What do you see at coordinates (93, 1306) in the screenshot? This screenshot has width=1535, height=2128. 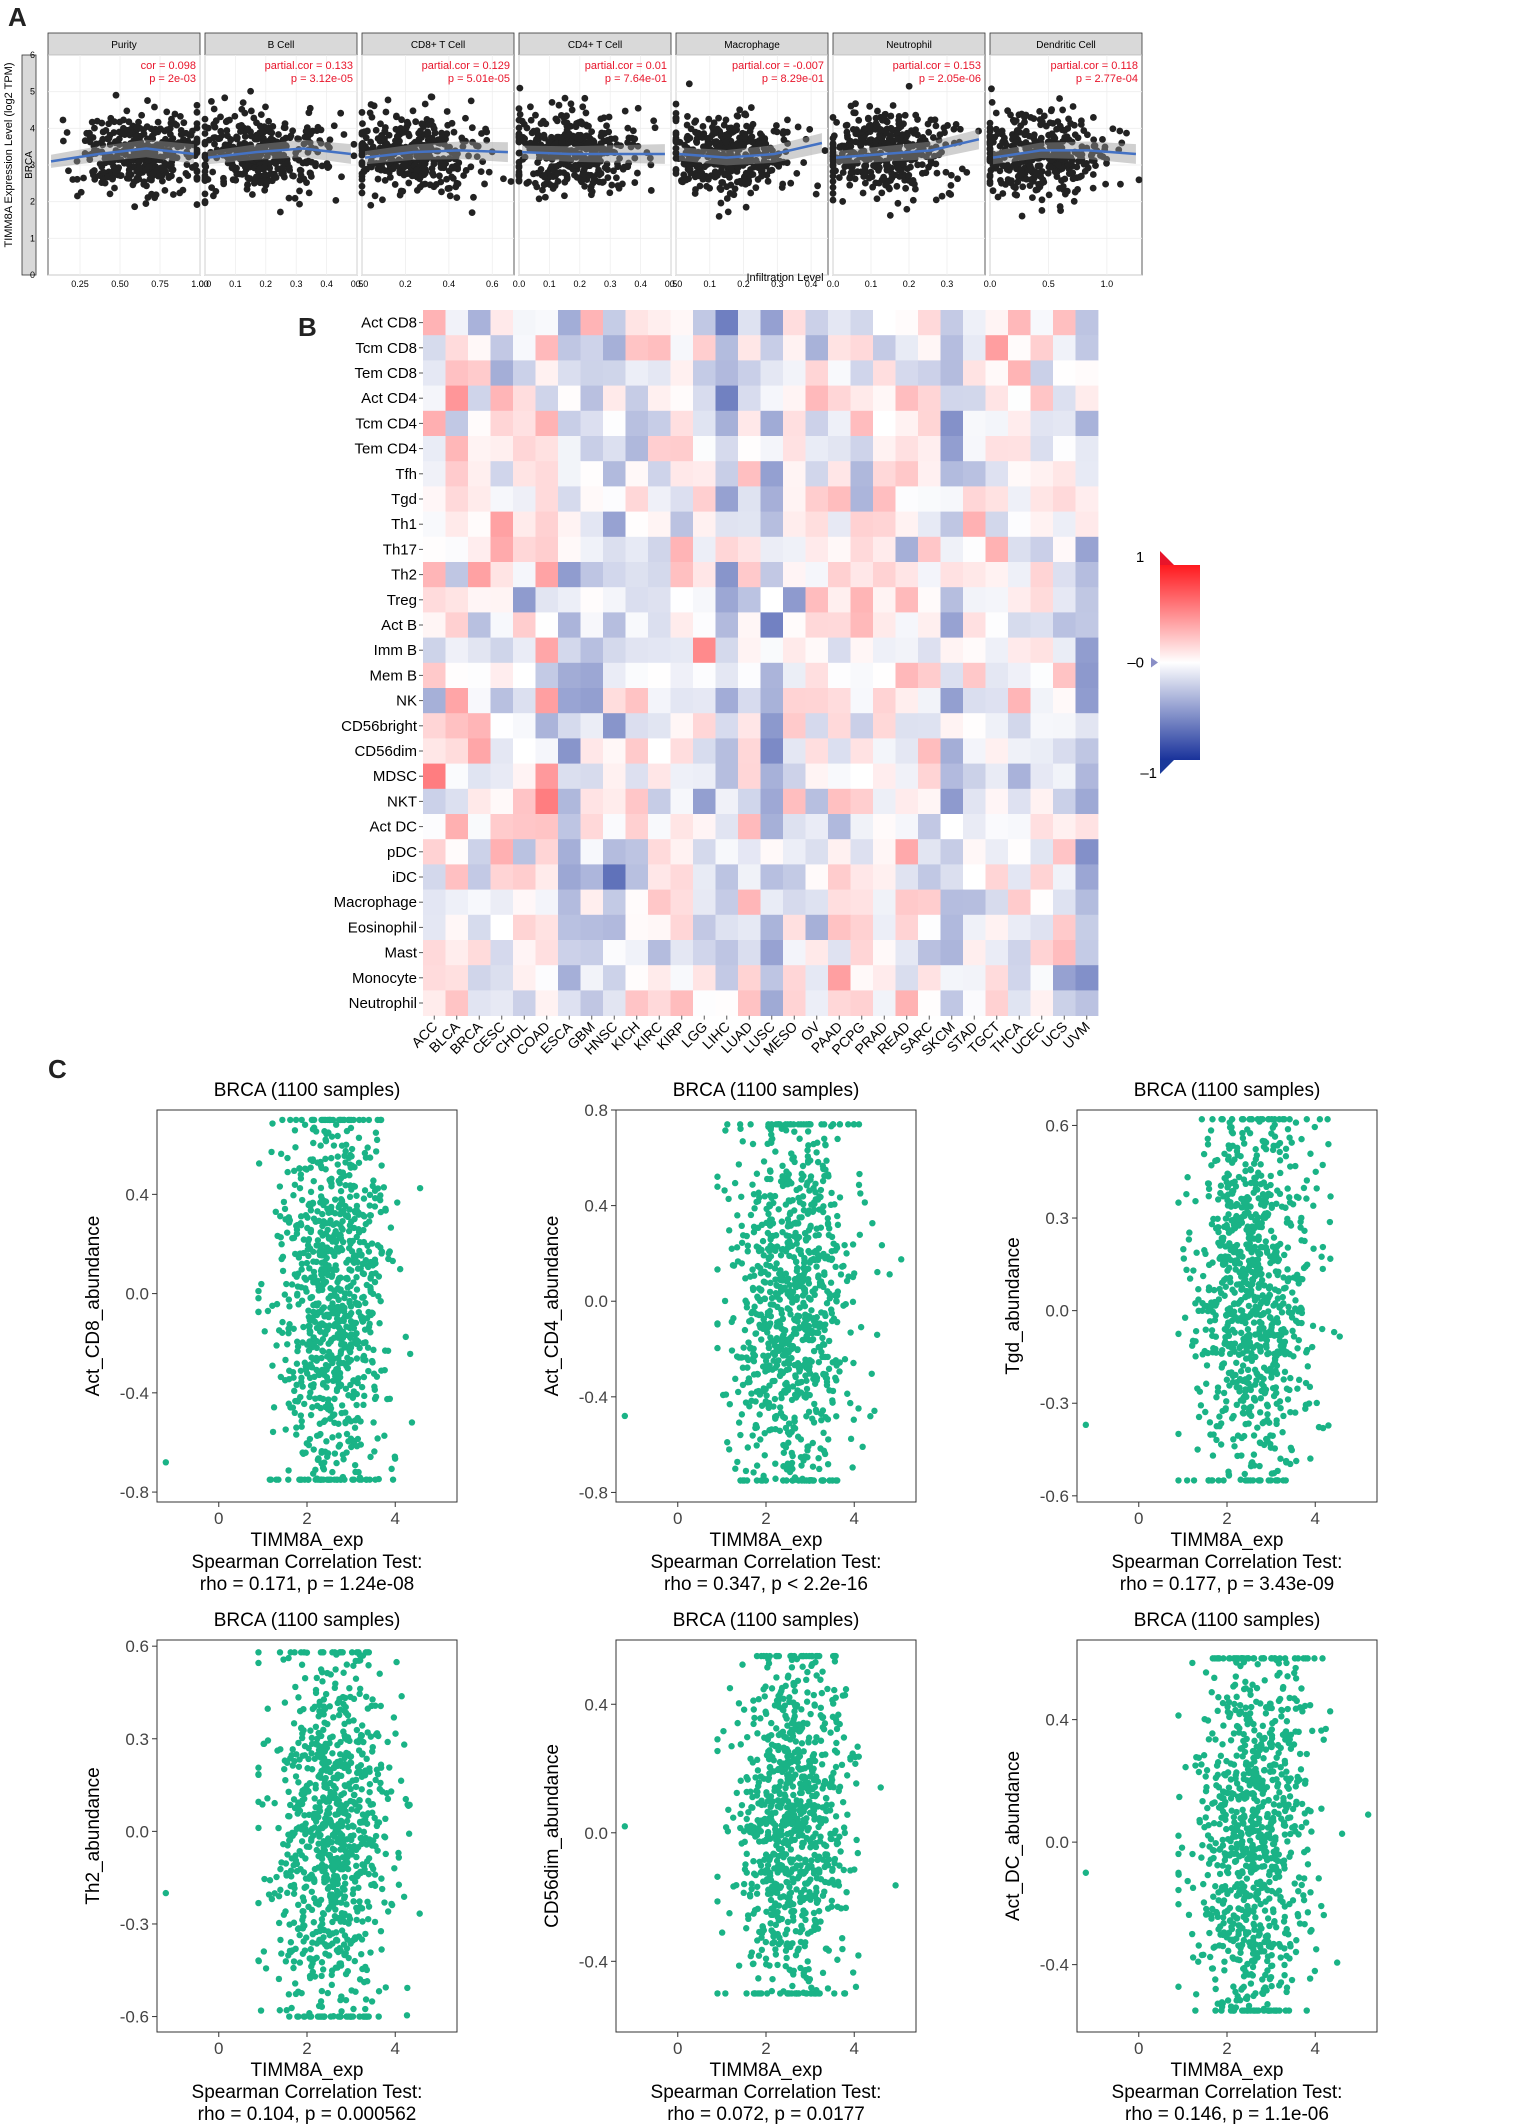 I see `plot-ylabel: Act_CD8_abundance` at bounding box center [93, 1306].